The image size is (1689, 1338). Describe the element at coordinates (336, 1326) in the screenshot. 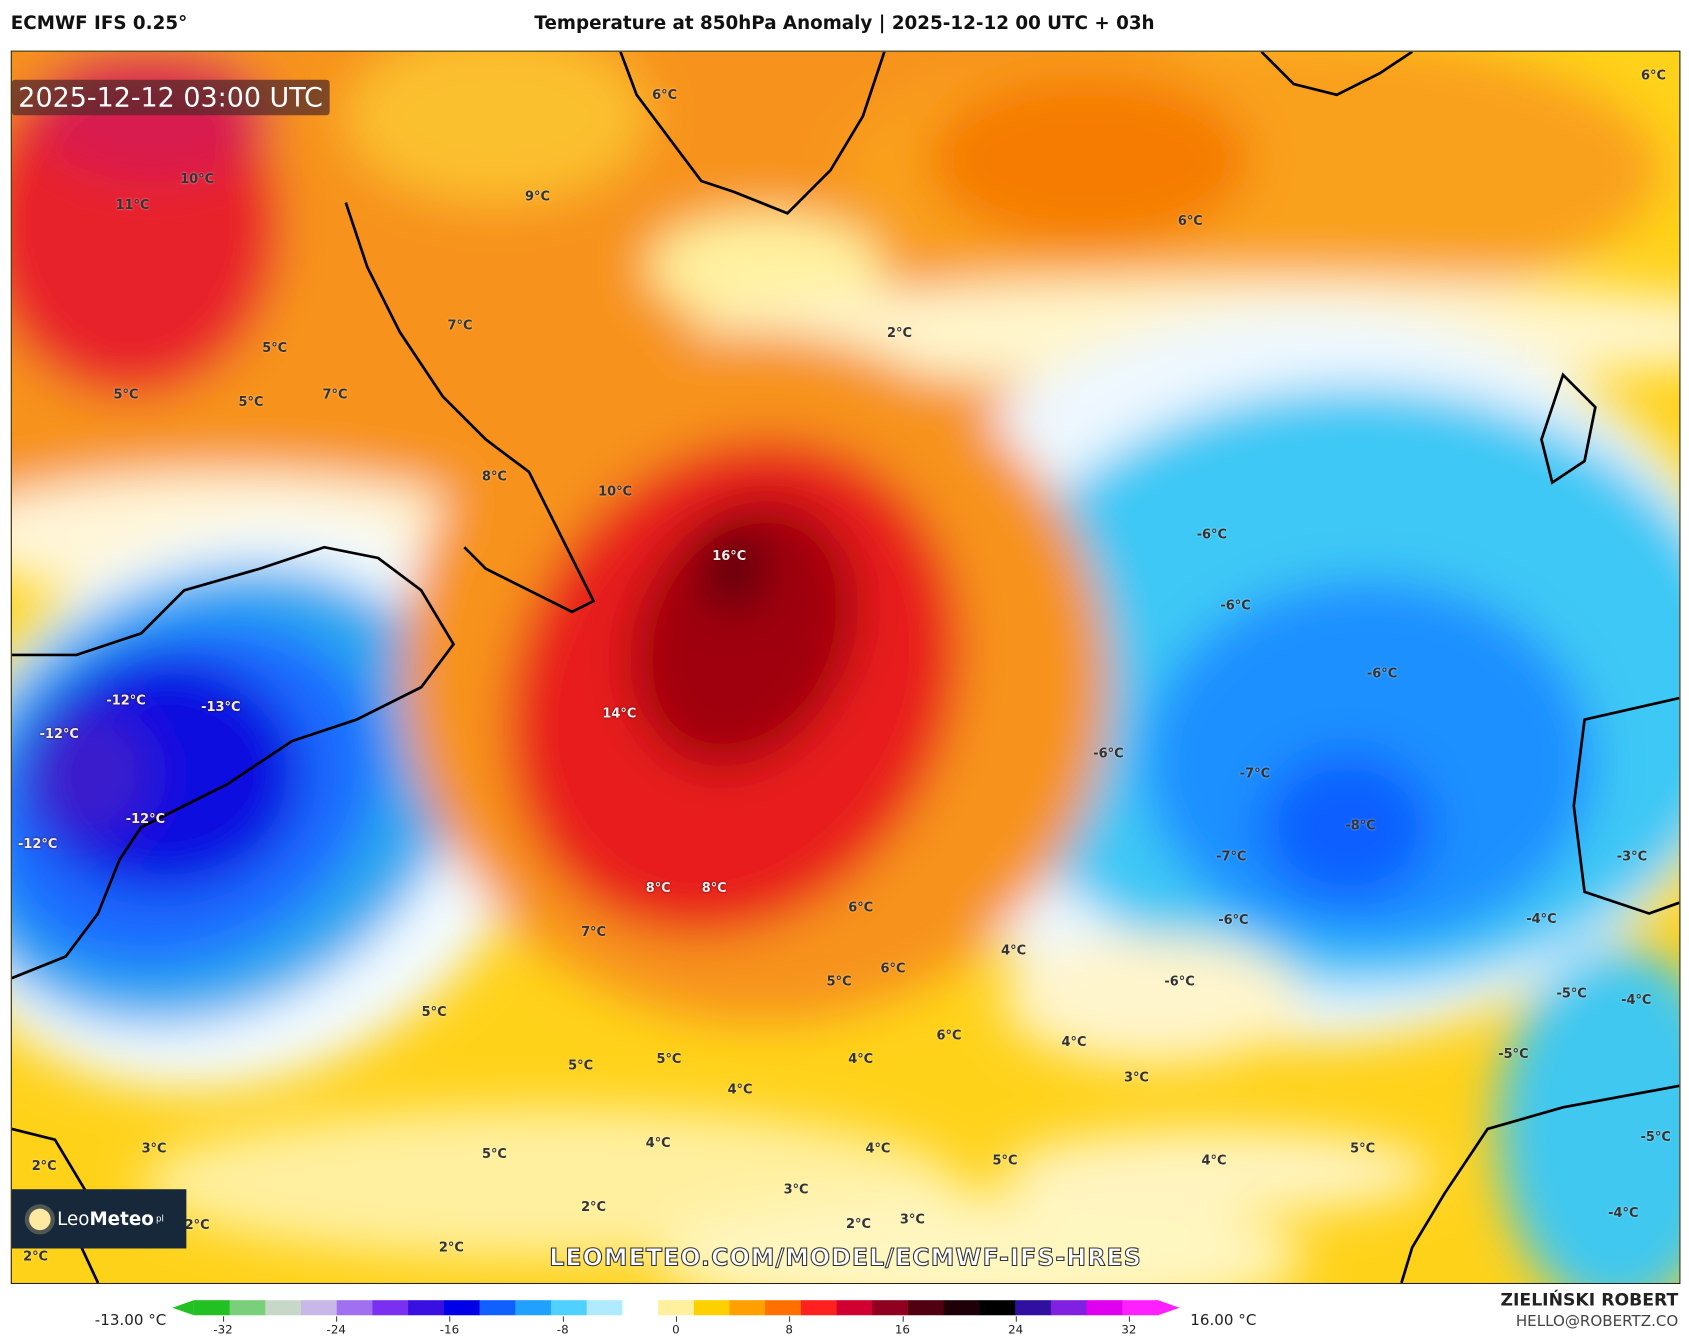

I see `colorbar-tick-label: -24` at that location.